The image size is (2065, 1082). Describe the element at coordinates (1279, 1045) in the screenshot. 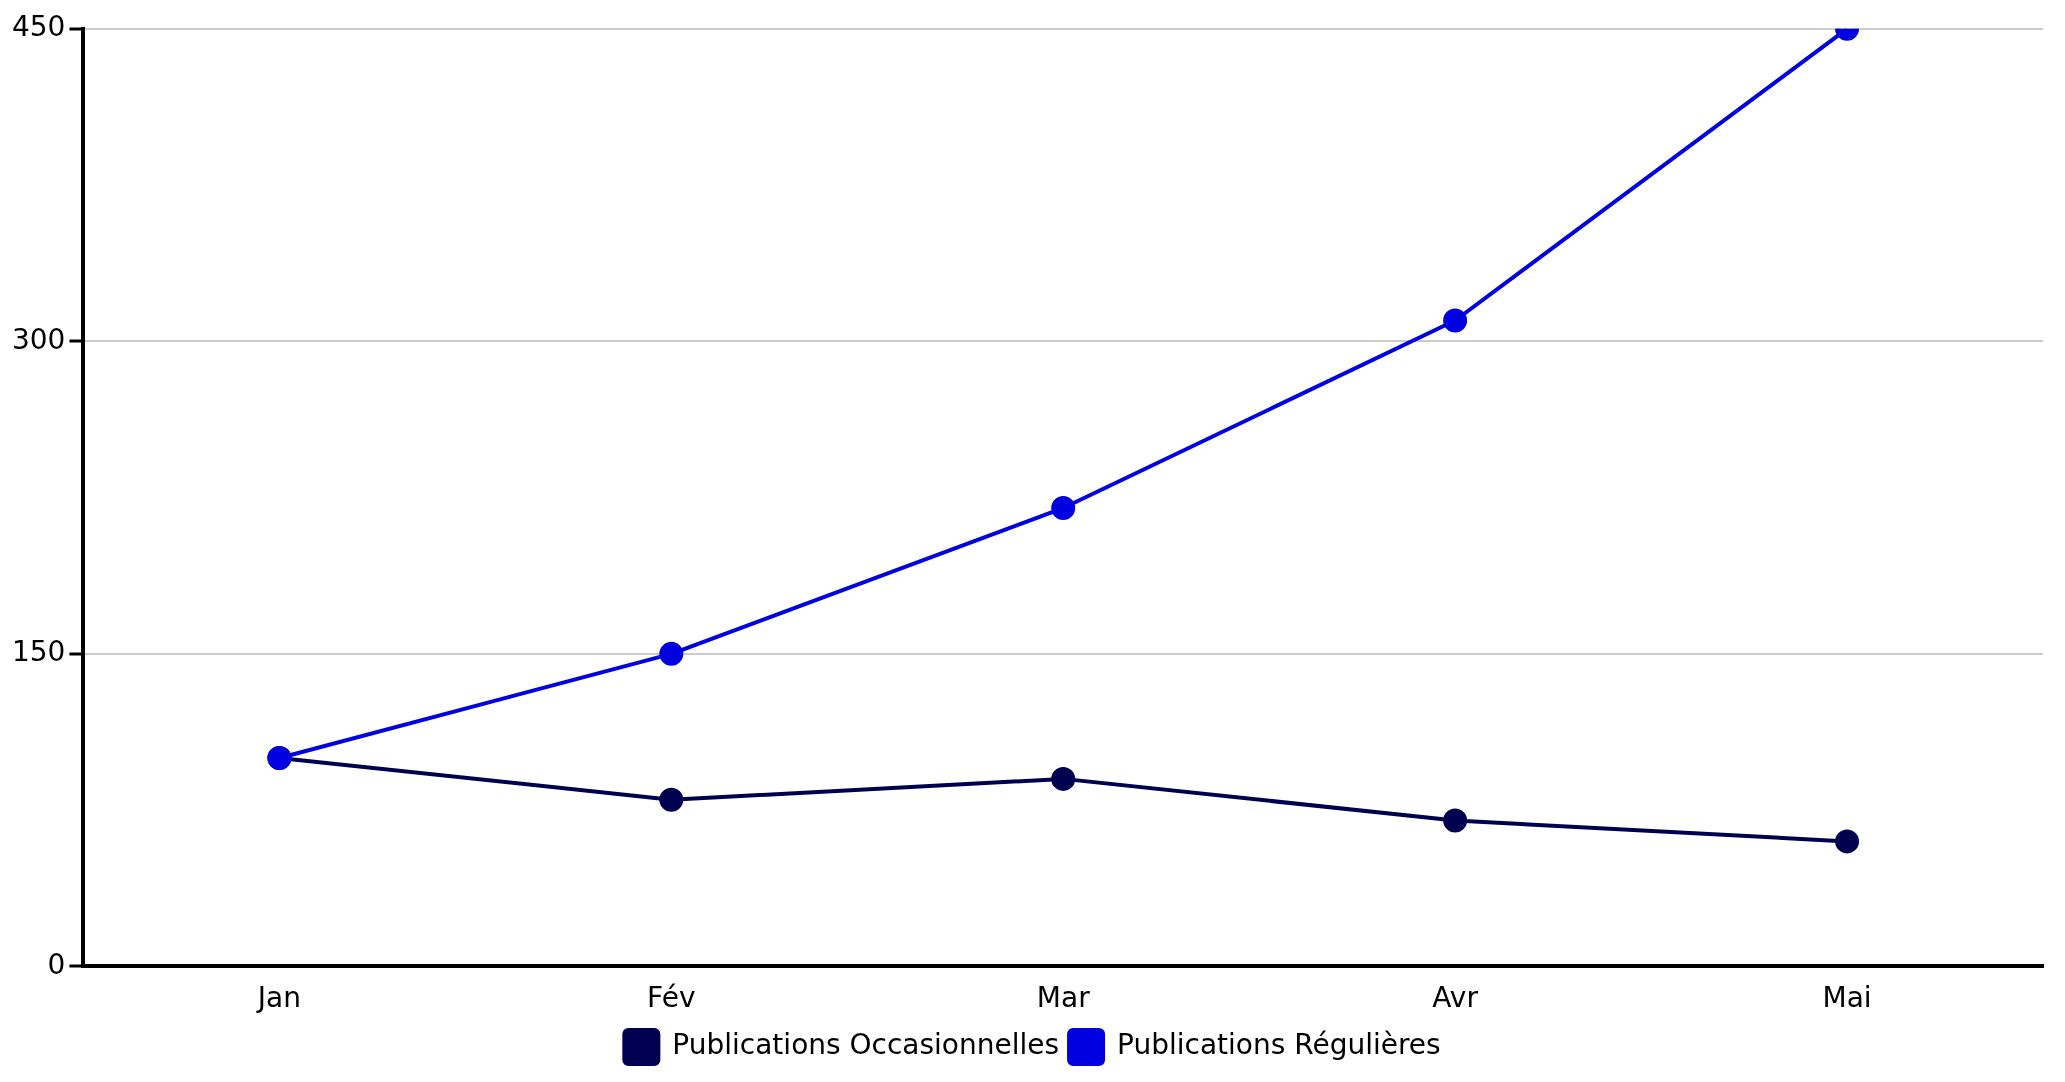

I see `legend-label: Publications Régulières` at that location.